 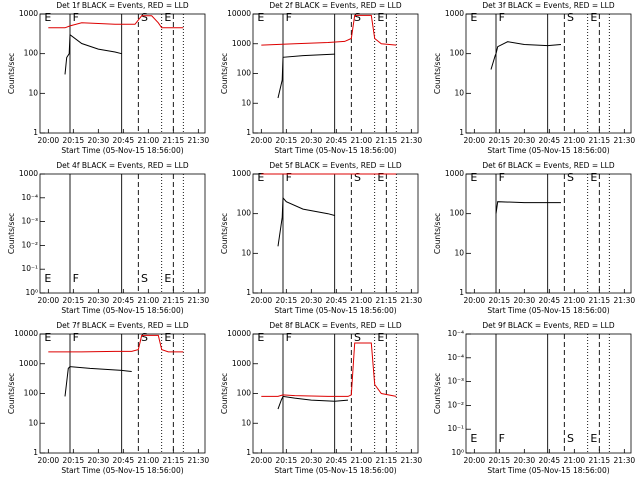 What do you see at coordinates (548, 165) in the screenshot?
I see `panel-title: Det 6f BLACK = Events, RED = LLD` at bounding box center [548, 165].